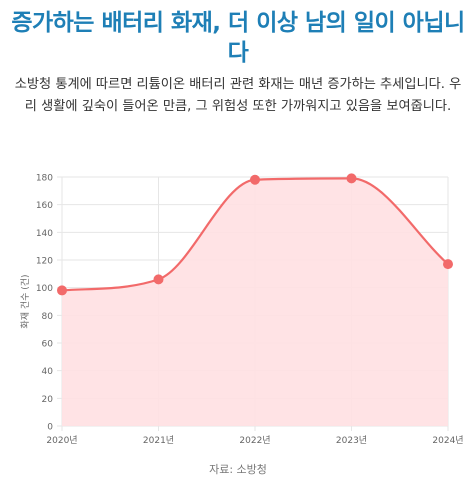  I want to click on y-axis-ticks: 0 20 40 60 80 100 120 140 160 180, so click(44, 303).